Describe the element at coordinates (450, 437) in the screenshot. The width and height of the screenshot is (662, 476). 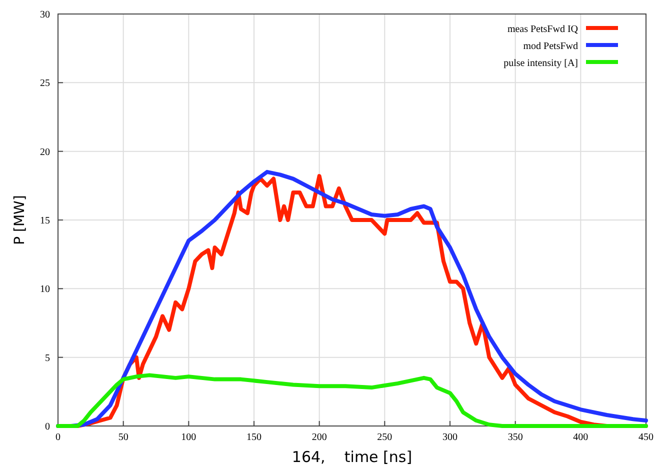
I see `x-tick-label: 300` at that location.